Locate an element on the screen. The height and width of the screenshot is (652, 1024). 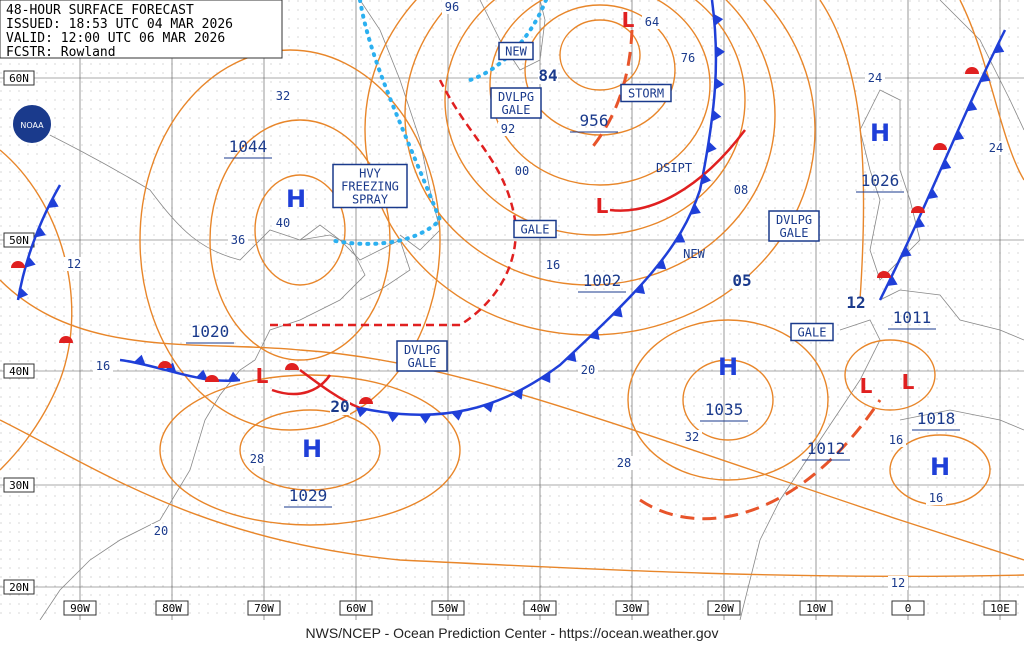
lat-label: 40N is located at coordinates (19, 371).